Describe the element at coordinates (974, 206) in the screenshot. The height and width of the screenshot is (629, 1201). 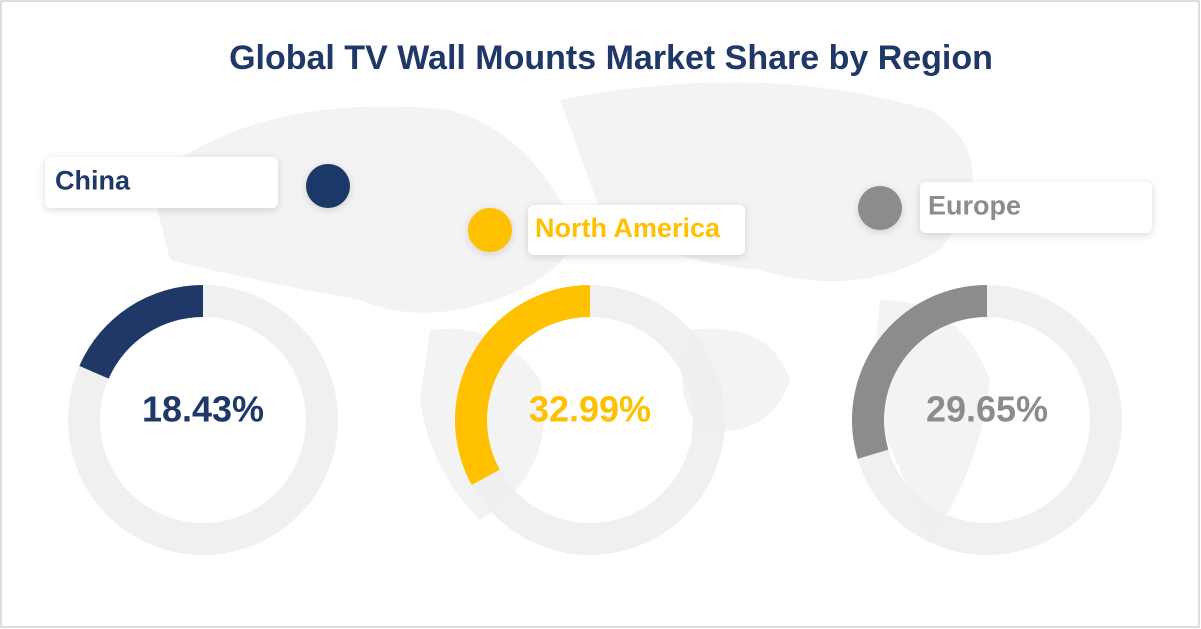
I see `legend-label: Europe` at that location.